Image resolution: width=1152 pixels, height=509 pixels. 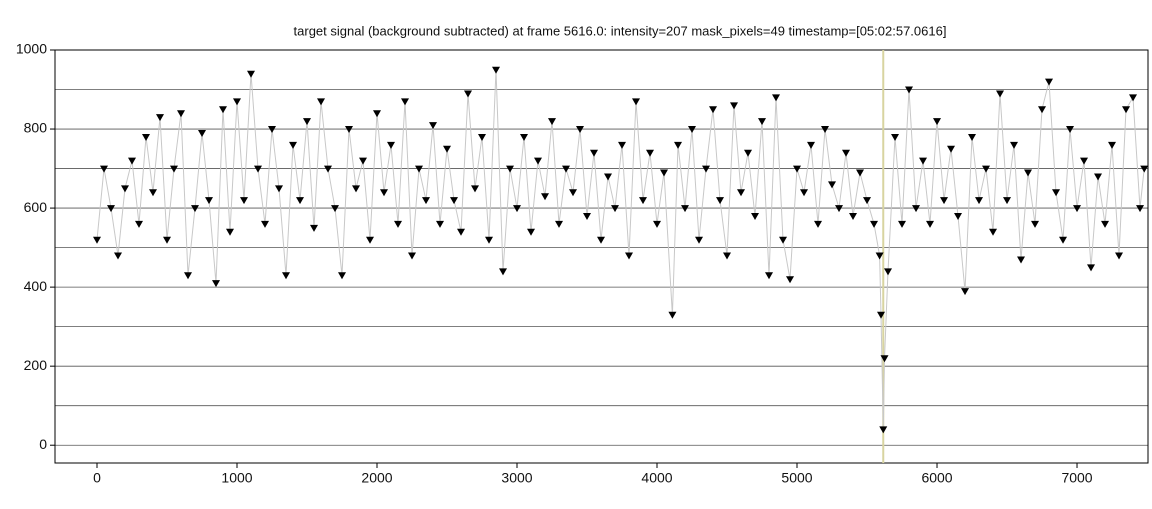 What do you see at coordinates (796, 478) in the screenshot?
I see `x-tick-label: 5000` at bounding box center [796, 478].